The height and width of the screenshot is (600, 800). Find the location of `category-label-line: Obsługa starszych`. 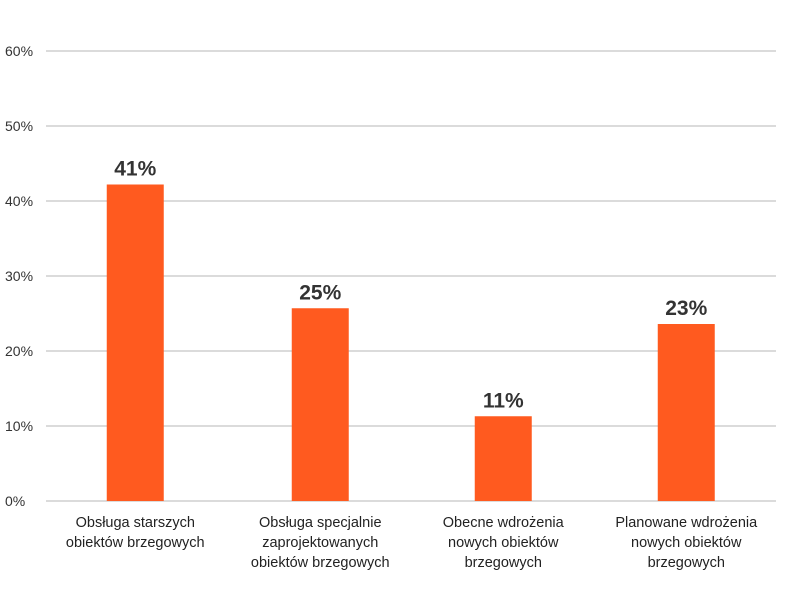

category-label-line: Obsługa starszych is located at coordinates (135, 523).